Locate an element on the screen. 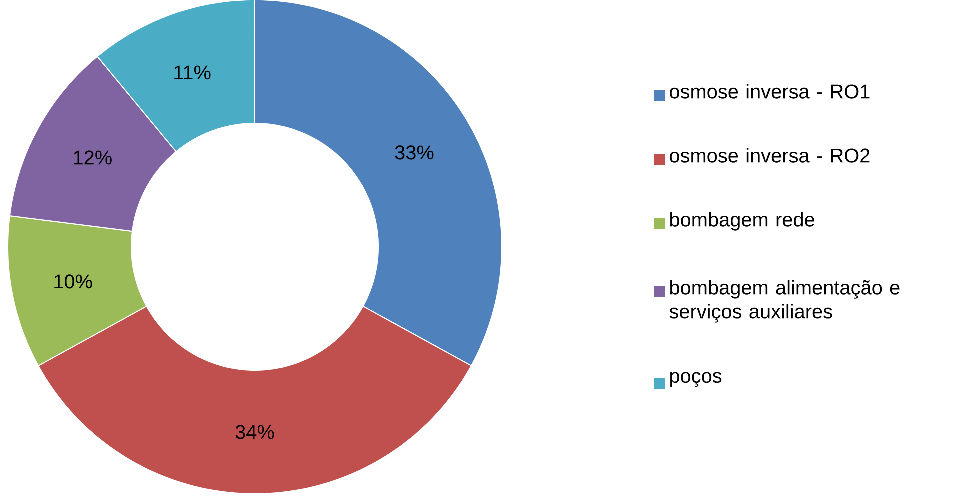  data-label: 12% is located at coordinates (93, 157).